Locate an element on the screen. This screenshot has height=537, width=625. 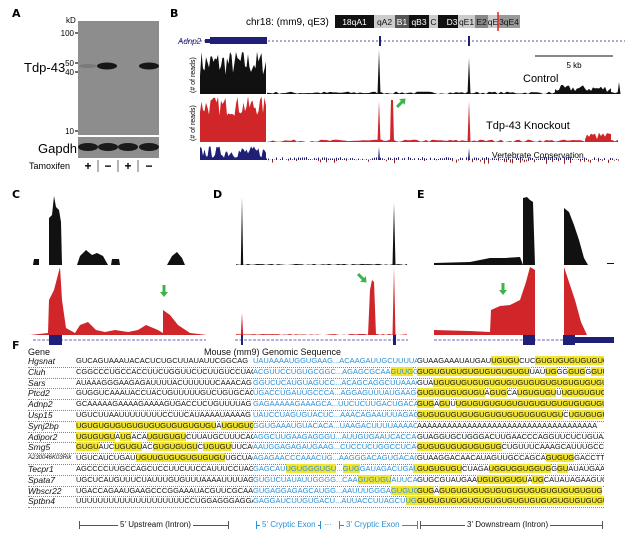
sequence-segment: GG is located at coordinates (415, 371).